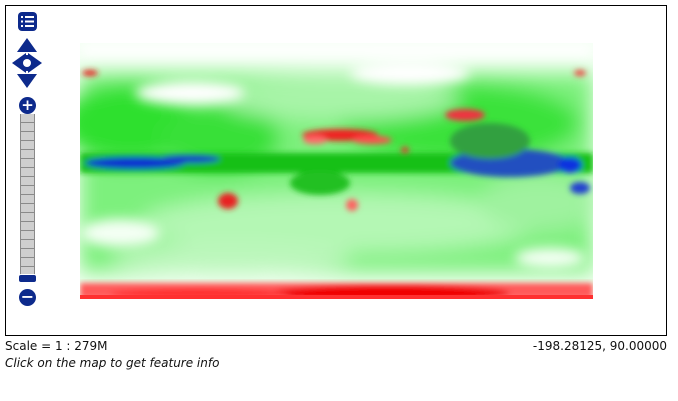  I want to click on status-bar: Scale = 1 : 279M -198.28125, 90.00000, so click(336, 347).